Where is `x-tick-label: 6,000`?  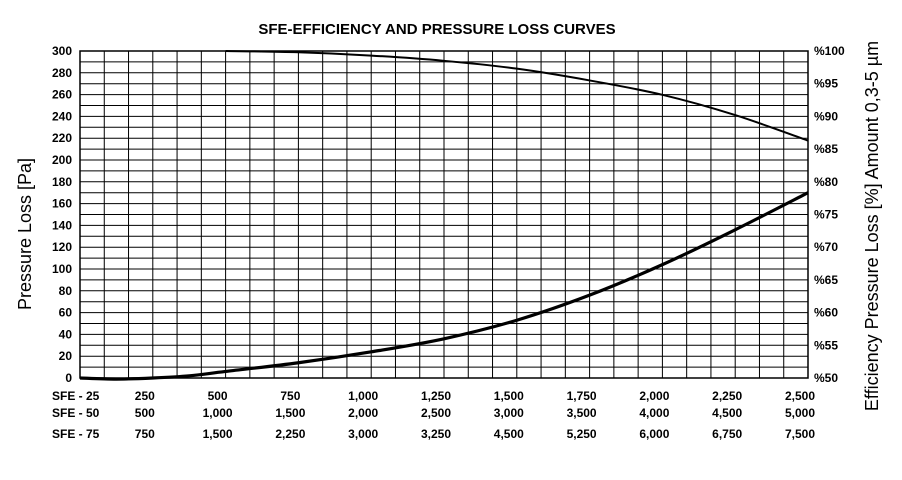
x-tick-label: 6,000 is located at coordinates (654, 434).